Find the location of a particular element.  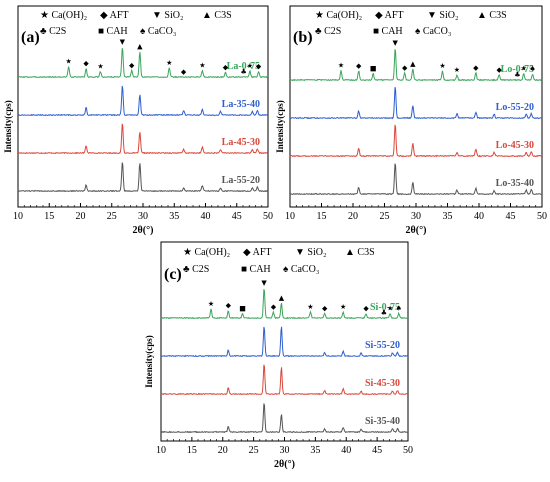

panel-label: (c) is located at coordinates (173, 274).